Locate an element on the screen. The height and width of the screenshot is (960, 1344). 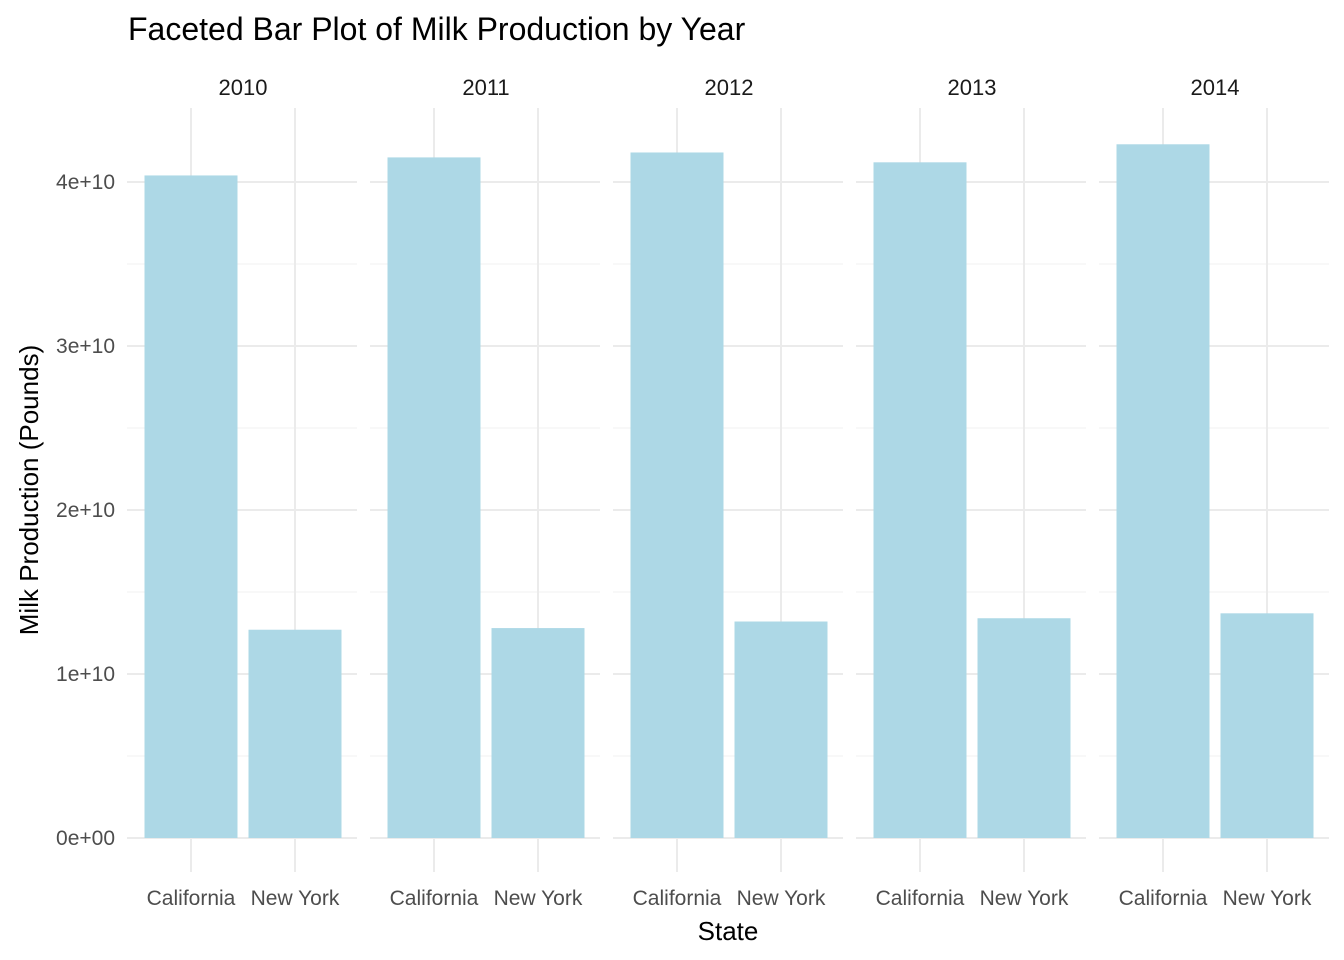
y-tick-label: 2e+10 is located at coordinates (85, 510).